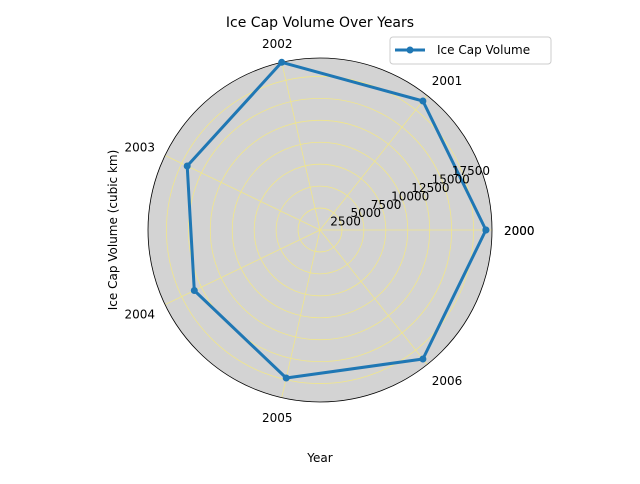  Describe the element at coordinates (277, 44) in the screenshot. I see `angular-tick-label: 2002` at that location.